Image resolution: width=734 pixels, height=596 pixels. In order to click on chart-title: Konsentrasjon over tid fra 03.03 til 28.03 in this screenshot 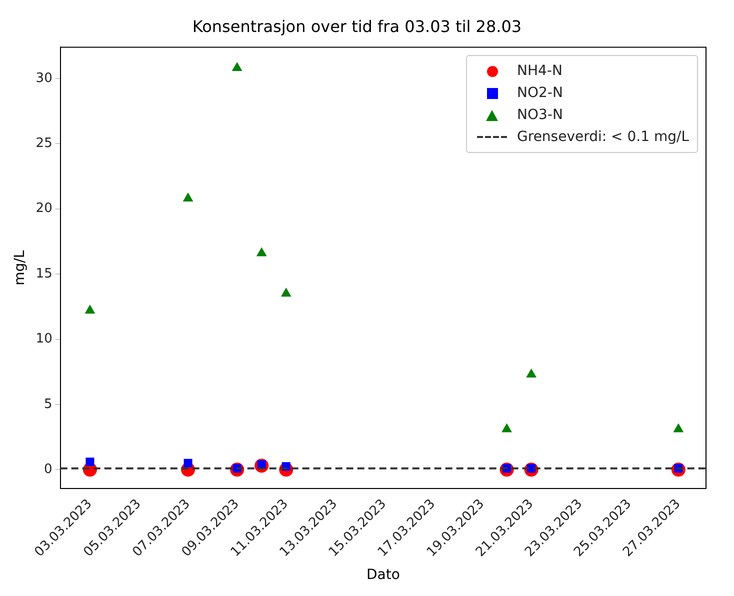, I will do `click(357, 26)`.